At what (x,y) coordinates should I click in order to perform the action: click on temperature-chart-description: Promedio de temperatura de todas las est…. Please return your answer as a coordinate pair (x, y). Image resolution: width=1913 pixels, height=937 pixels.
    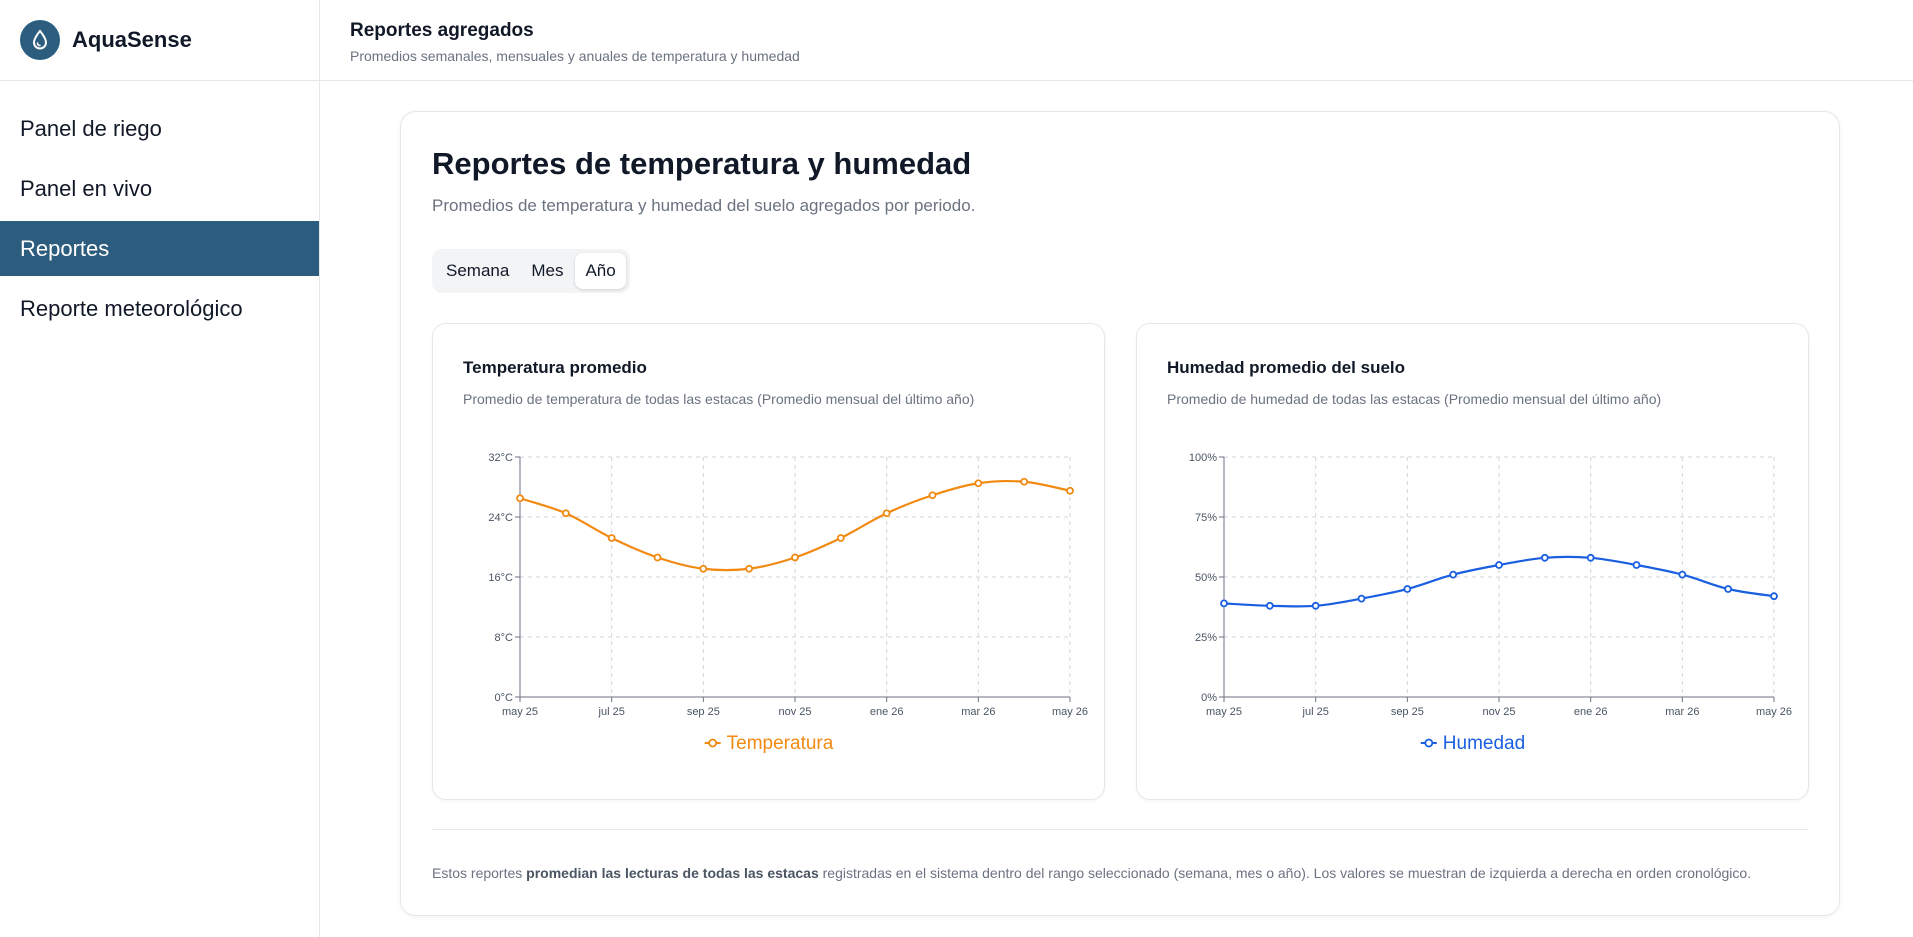
    Looking at the image, I should click on (719, 399).